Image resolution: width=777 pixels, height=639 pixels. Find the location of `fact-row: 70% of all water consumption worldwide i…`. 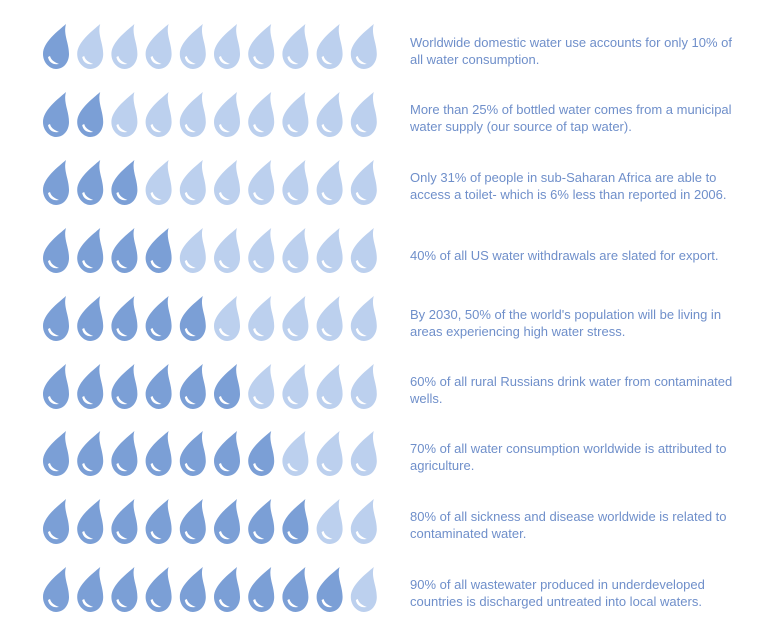

fact-row: 70% of all water consumption worldwide i… is located at coordinates (388, 451).